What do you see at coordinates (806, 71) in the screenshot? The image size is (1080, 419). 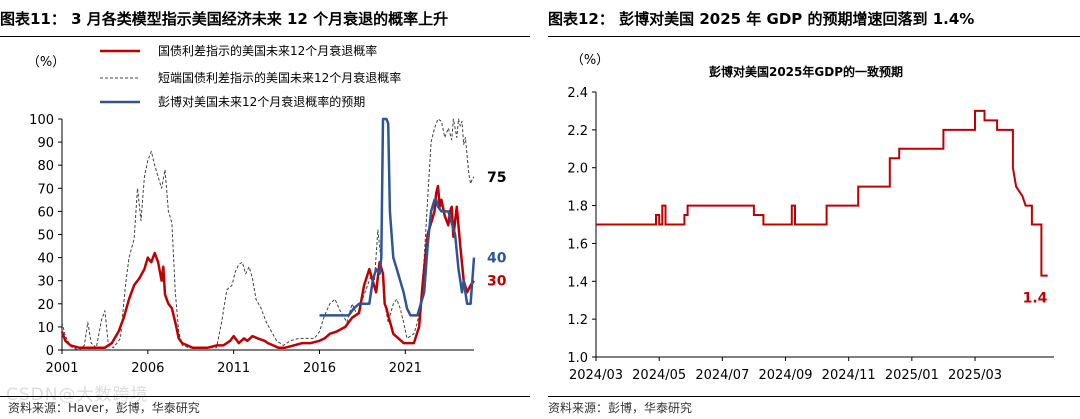 I see `right-chart-title: 彭博对美国2025年GDP的一致预期` at bounding box center [806, 71].